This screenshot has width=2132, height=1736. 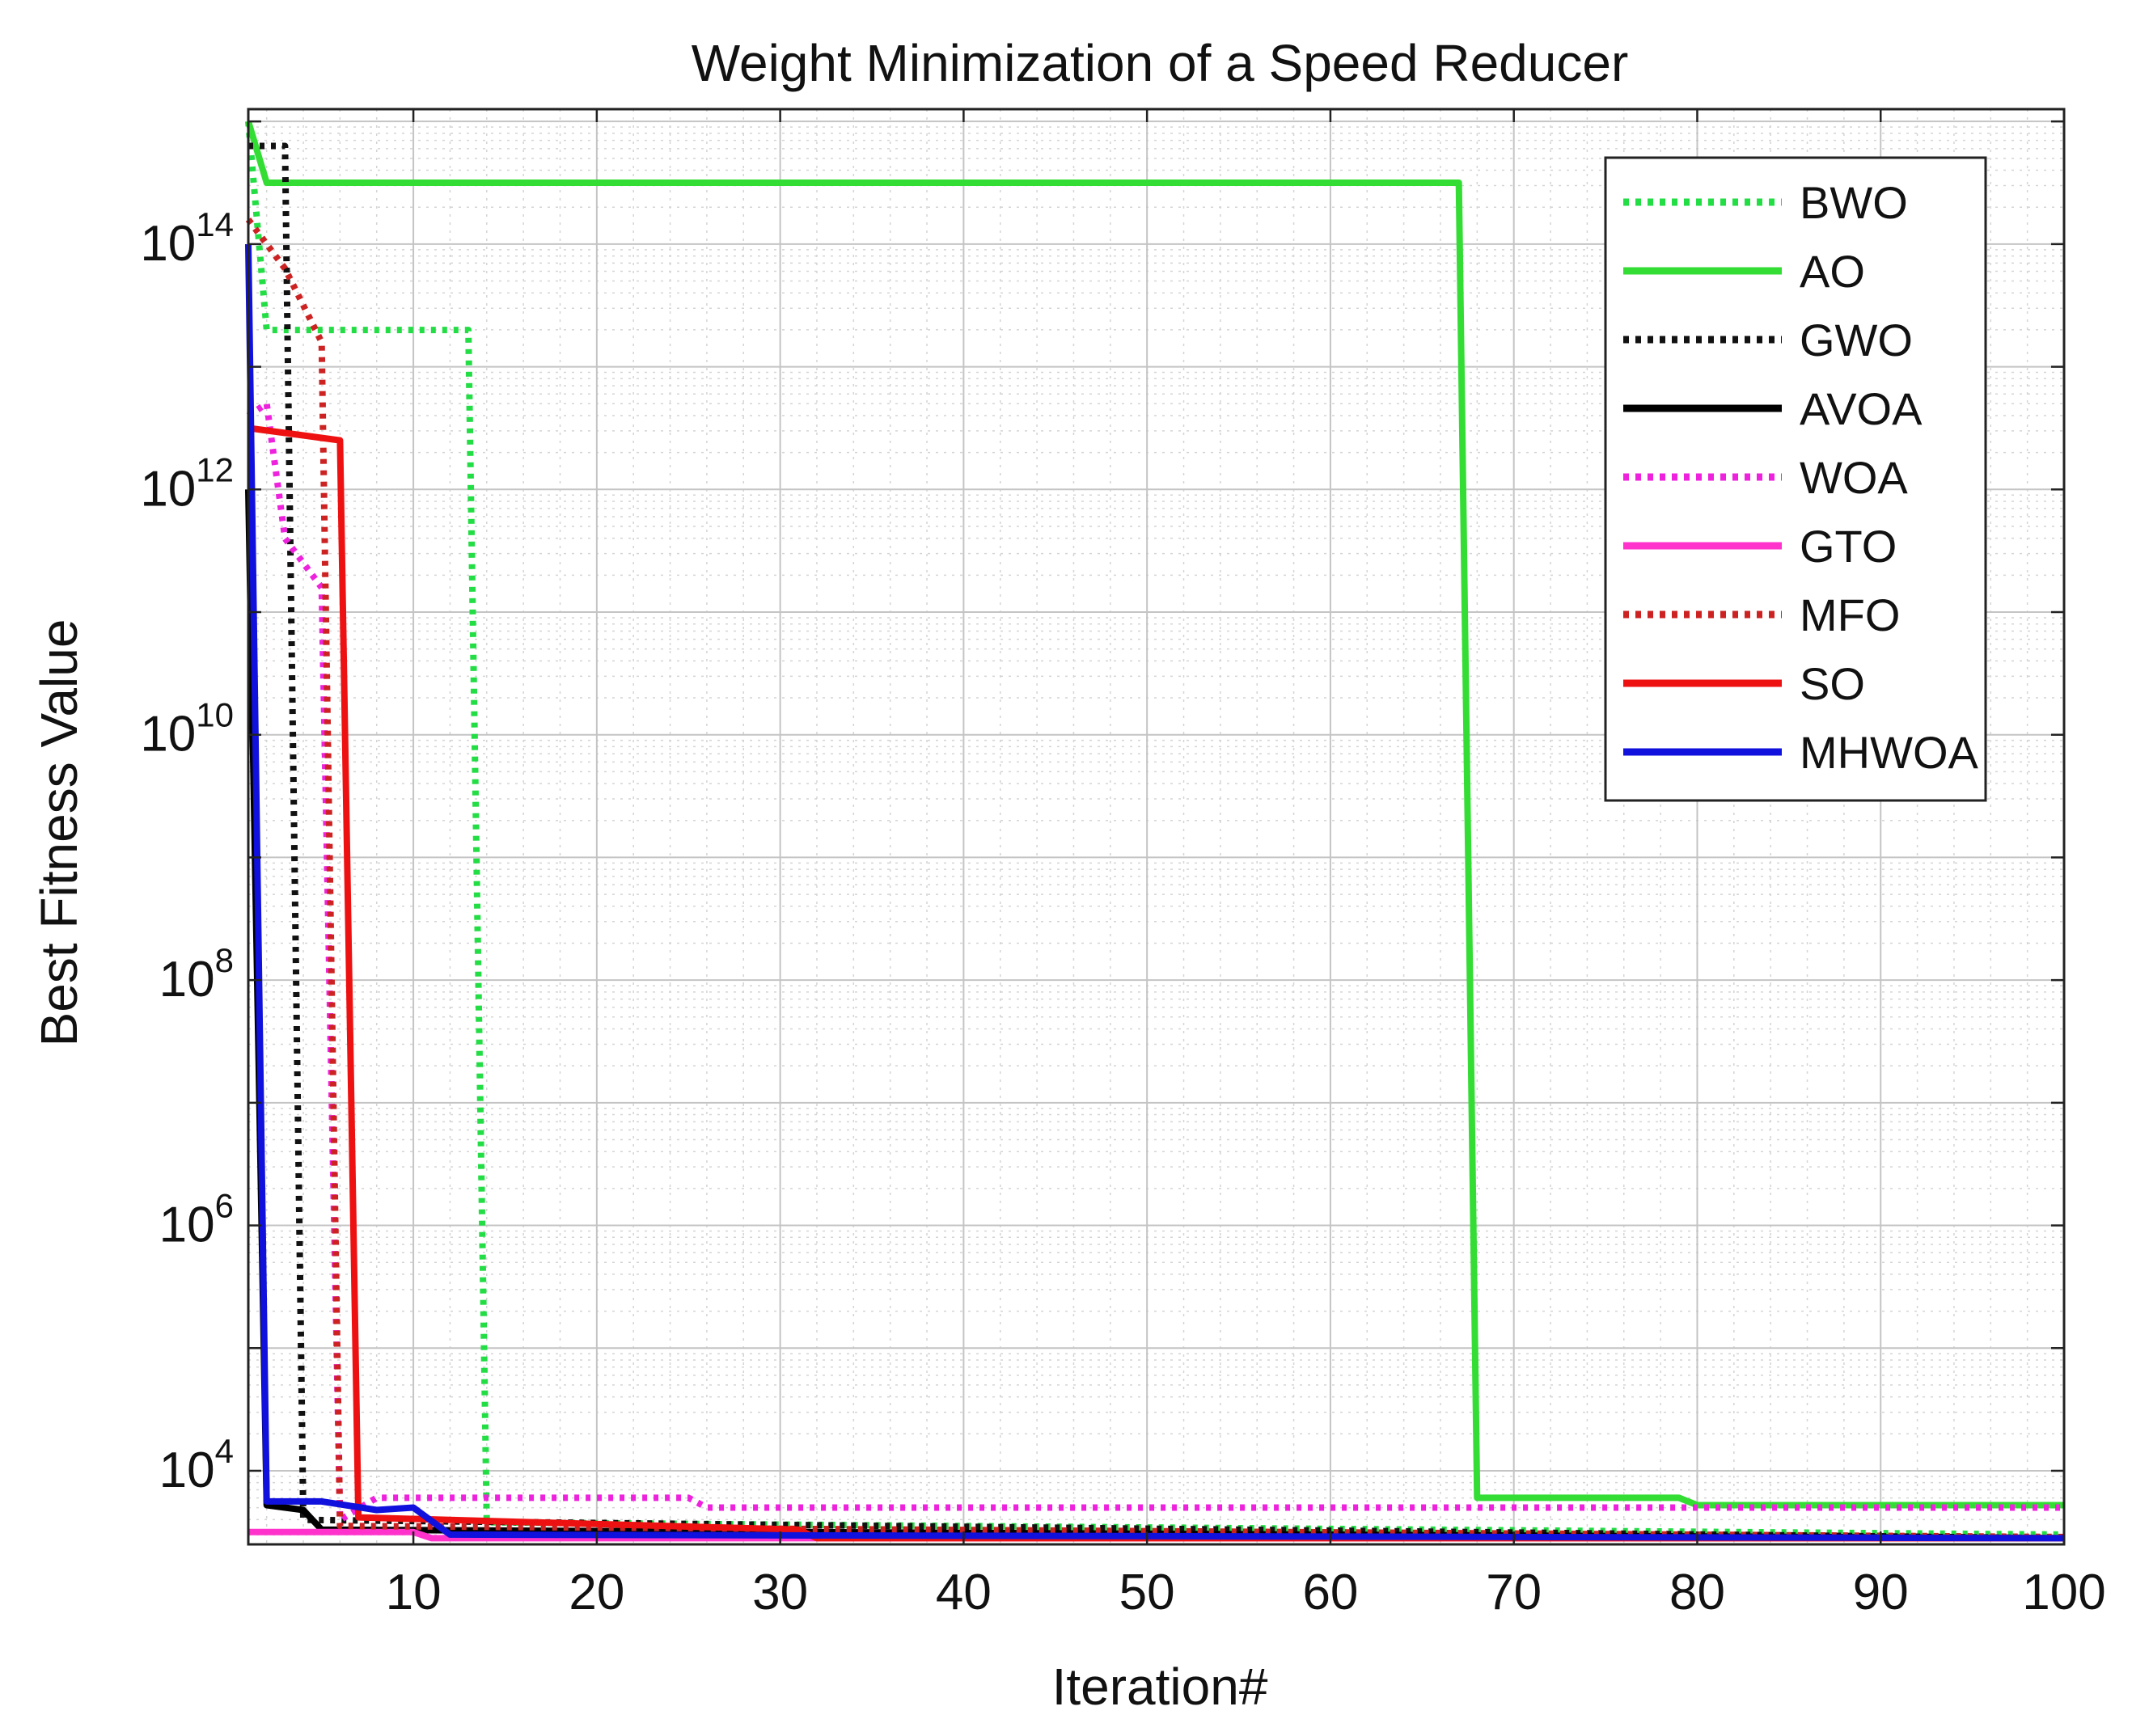 I want to click on y-tick-label: 10¹⁰, so click(x=187, y=729).